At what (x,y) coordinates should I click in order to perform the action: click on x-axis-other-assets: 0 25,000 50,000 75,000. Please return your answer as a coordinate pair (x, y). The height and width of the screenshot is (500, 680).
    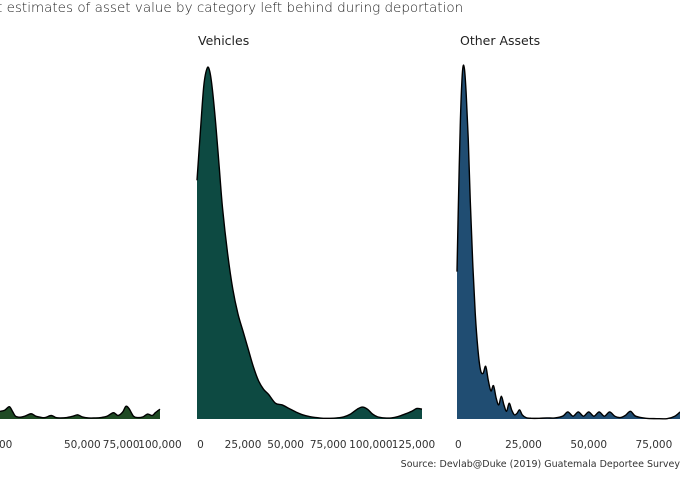
    Looking at the image, I should click on (563, 445).